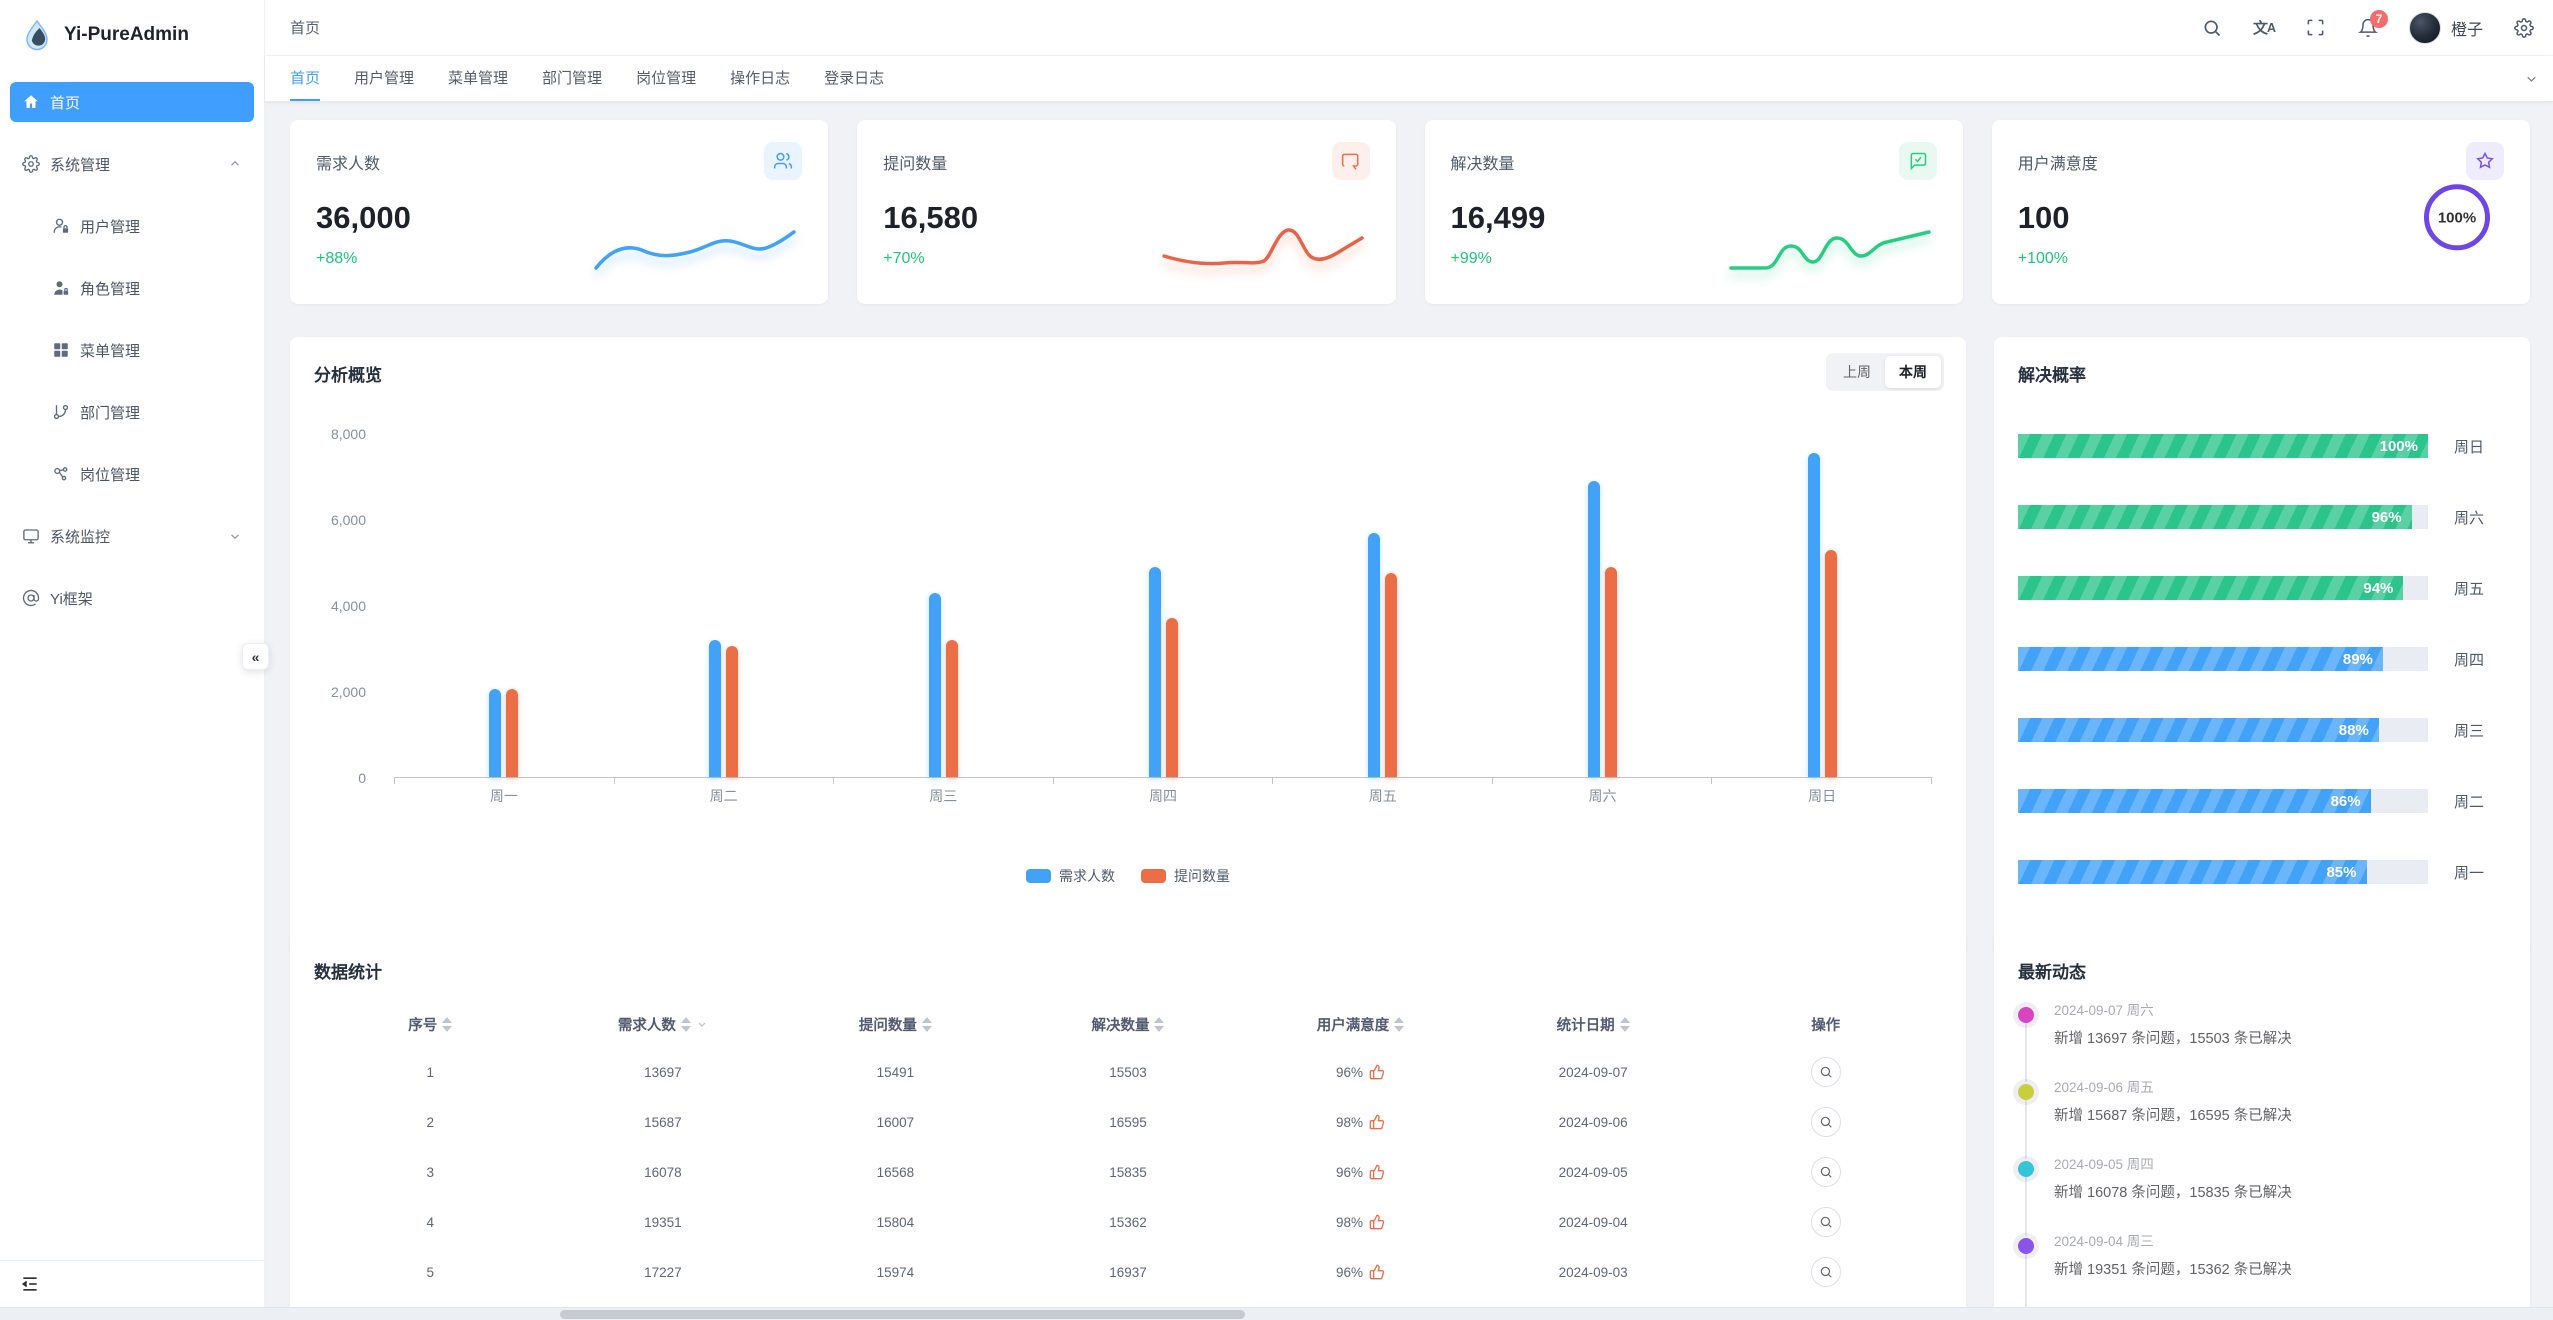  What do you see at coordinates (1185, 876) in the screenshot?
I see `legend-question: 提问数量` at bounding box center [1185, 876].